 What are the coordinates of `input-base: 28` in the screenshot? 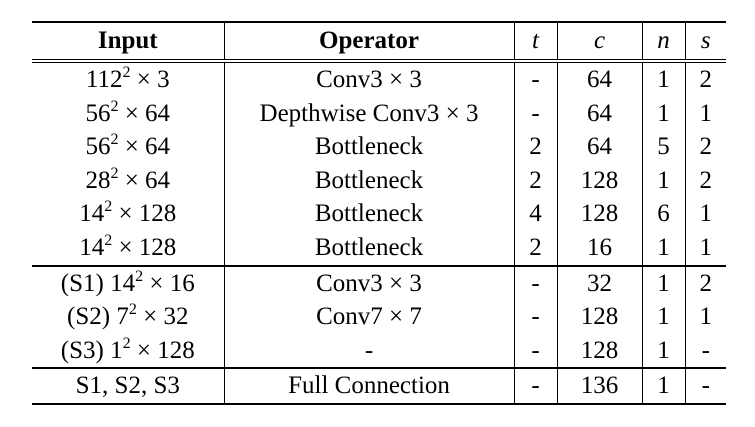 It's located at (98, 180).